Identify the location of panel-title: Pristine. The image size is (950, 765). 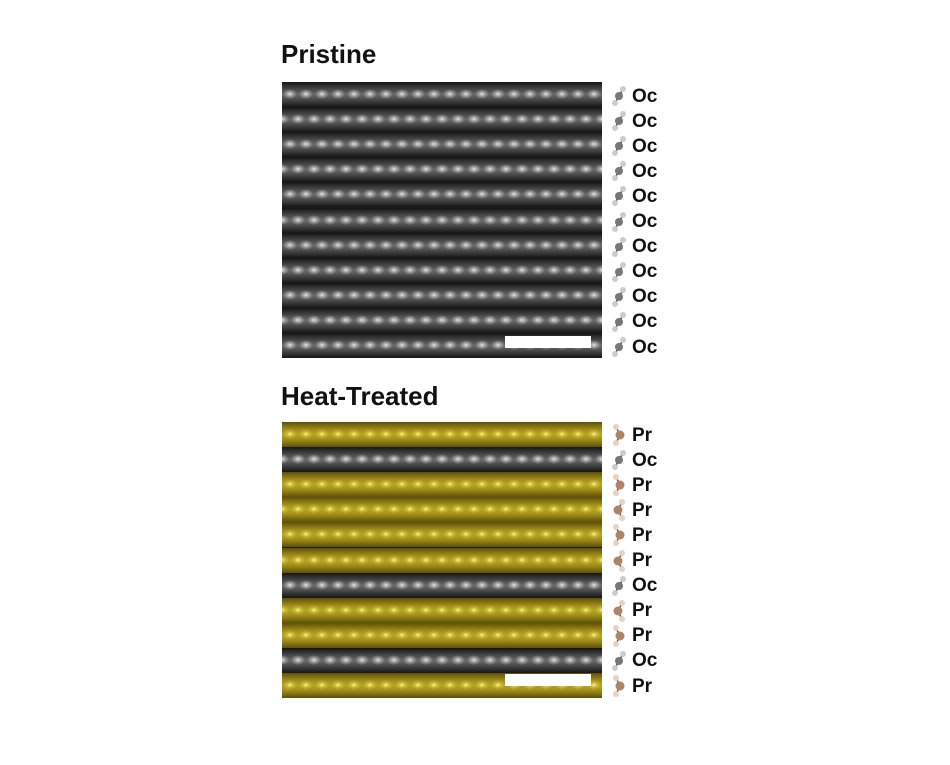
(329, 54).